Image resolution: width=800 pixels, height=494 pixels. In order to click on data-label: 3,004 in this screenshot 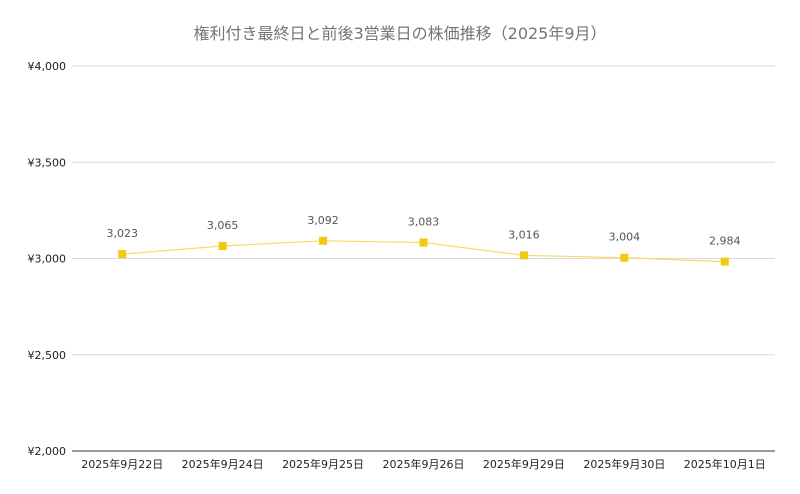, I will do `click(625, 237)`.